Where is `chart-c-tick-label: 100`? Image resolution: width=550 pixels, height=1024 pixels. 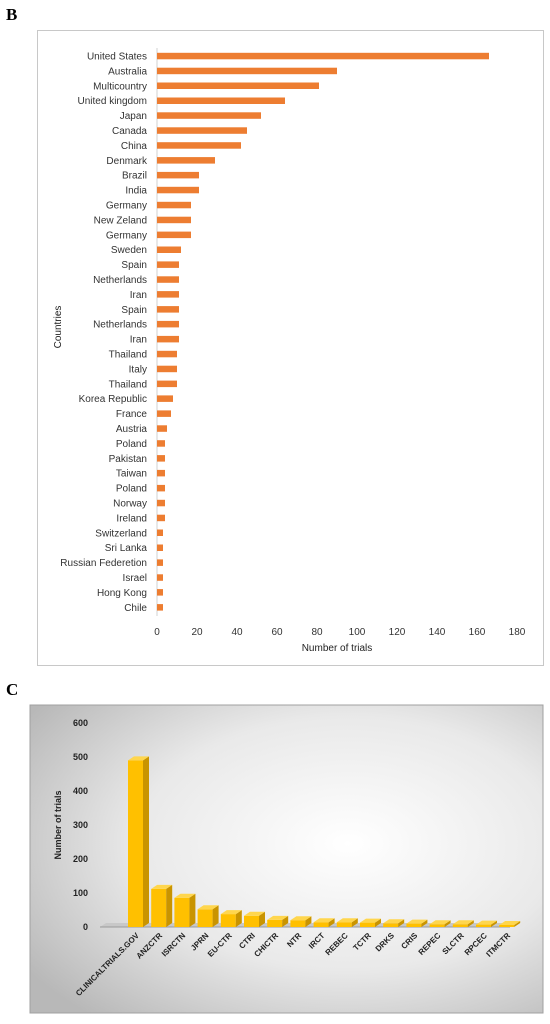
chart-c-tick-label: 100 is located at coordinates (80, 893).